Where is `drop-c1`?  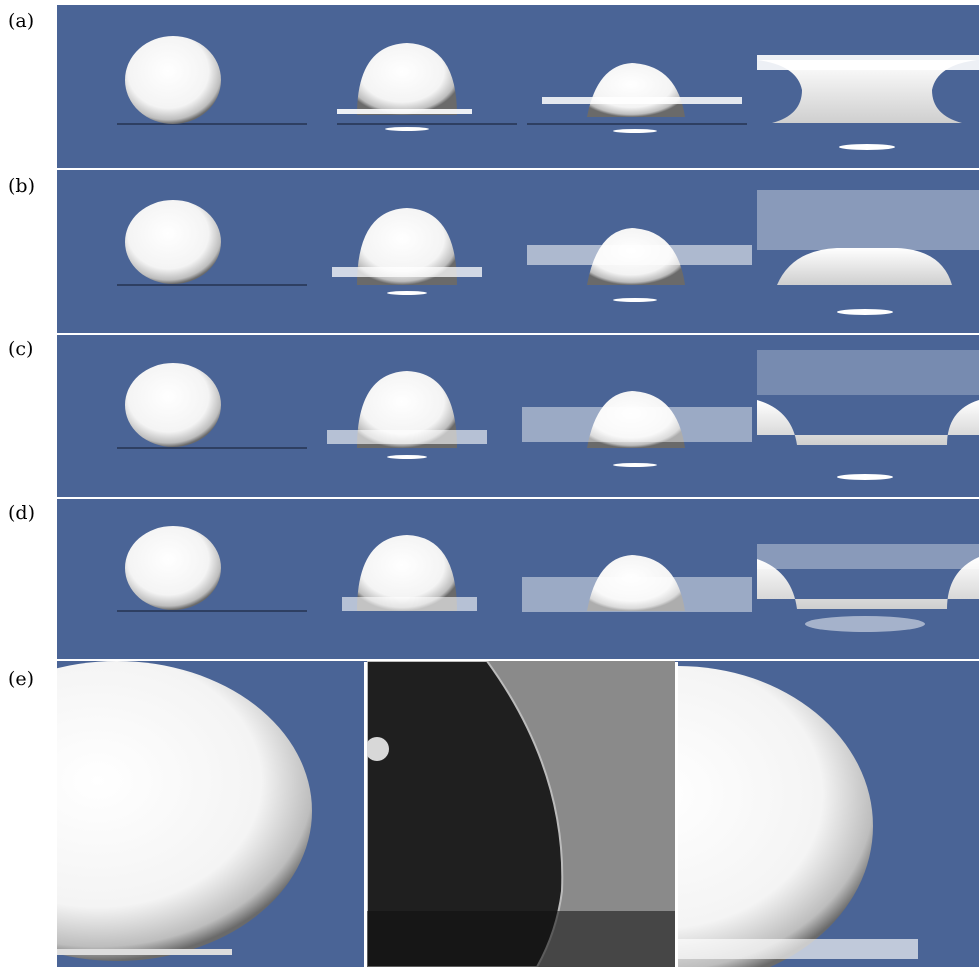
drop-c1 is located at coordinates (173, 405).